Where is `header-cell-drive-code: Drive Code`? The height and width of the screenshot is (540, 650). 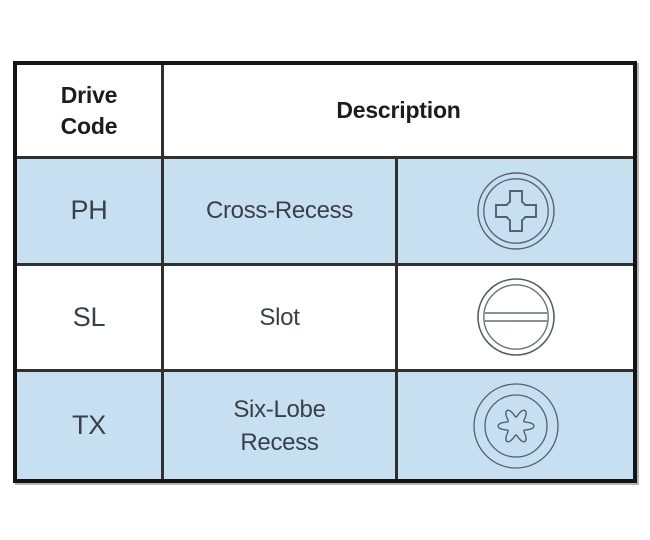
header-cell-drive-code: Drive Code is located at coordinates (90, 112).